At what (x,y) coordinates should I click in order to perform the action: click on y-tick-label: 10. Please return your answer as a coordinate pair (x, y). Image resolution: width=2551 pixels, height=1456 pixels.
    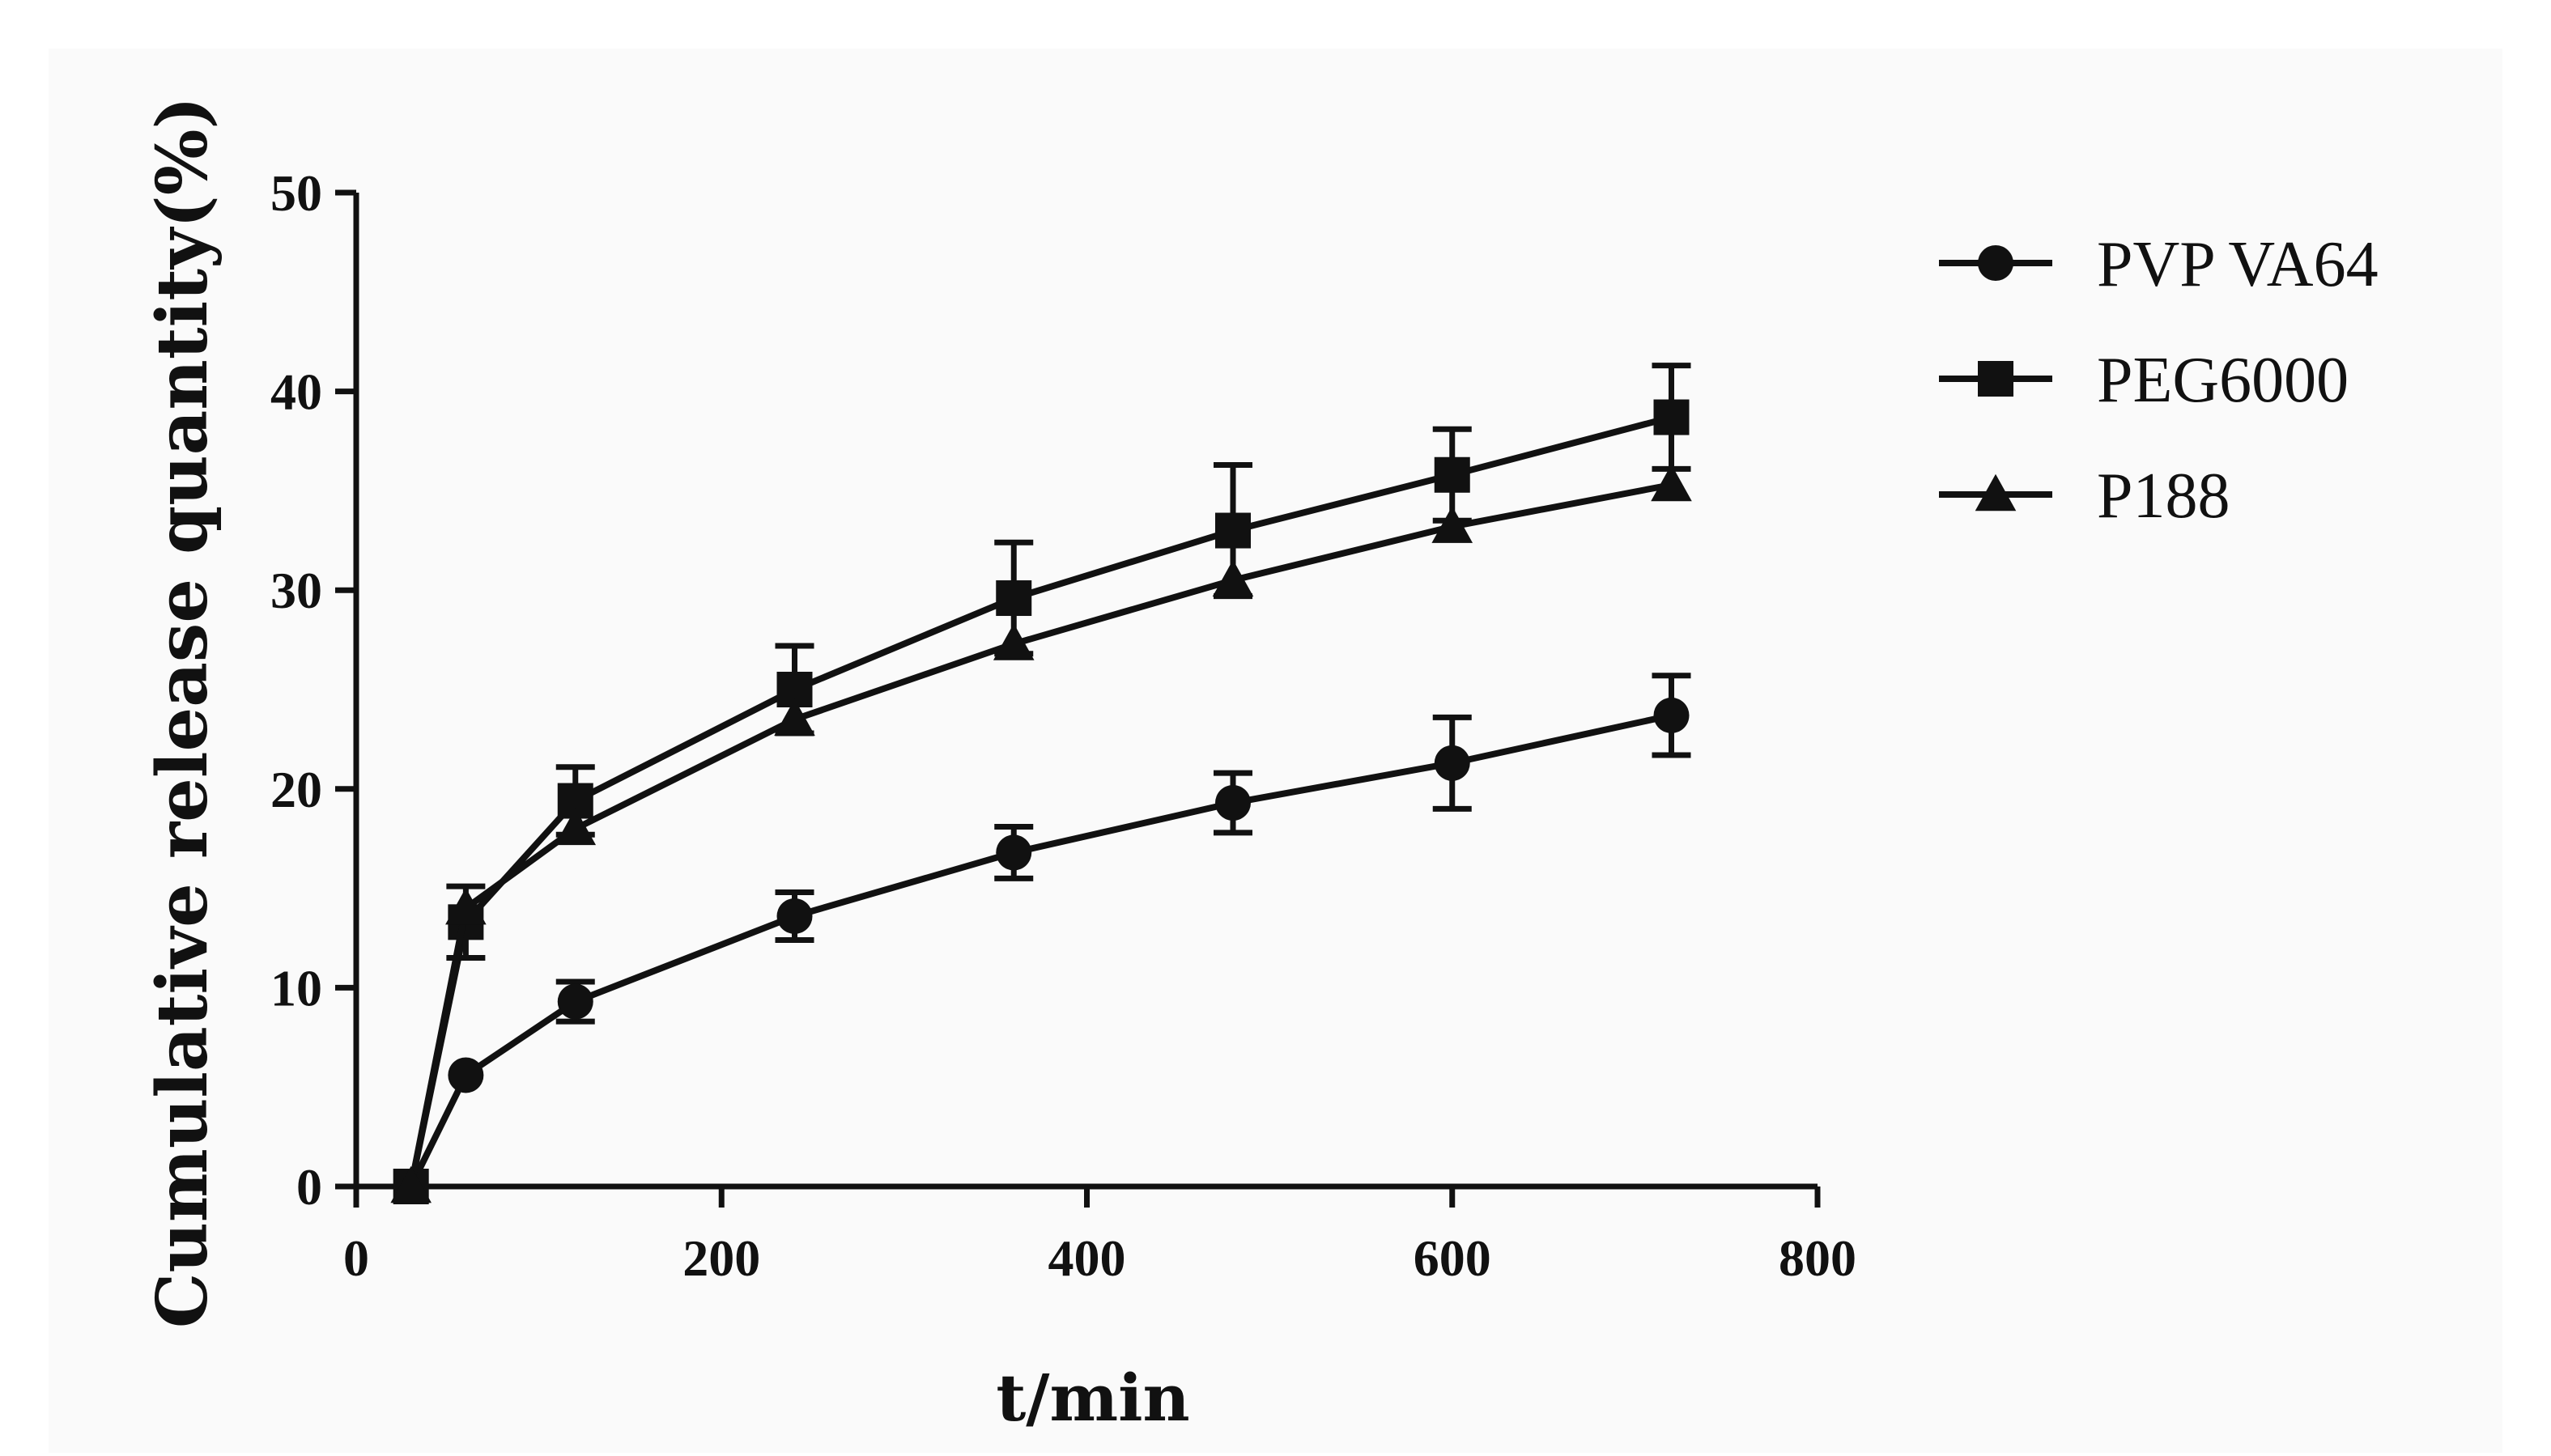
    Looking at the image, I should click on (296, 988).